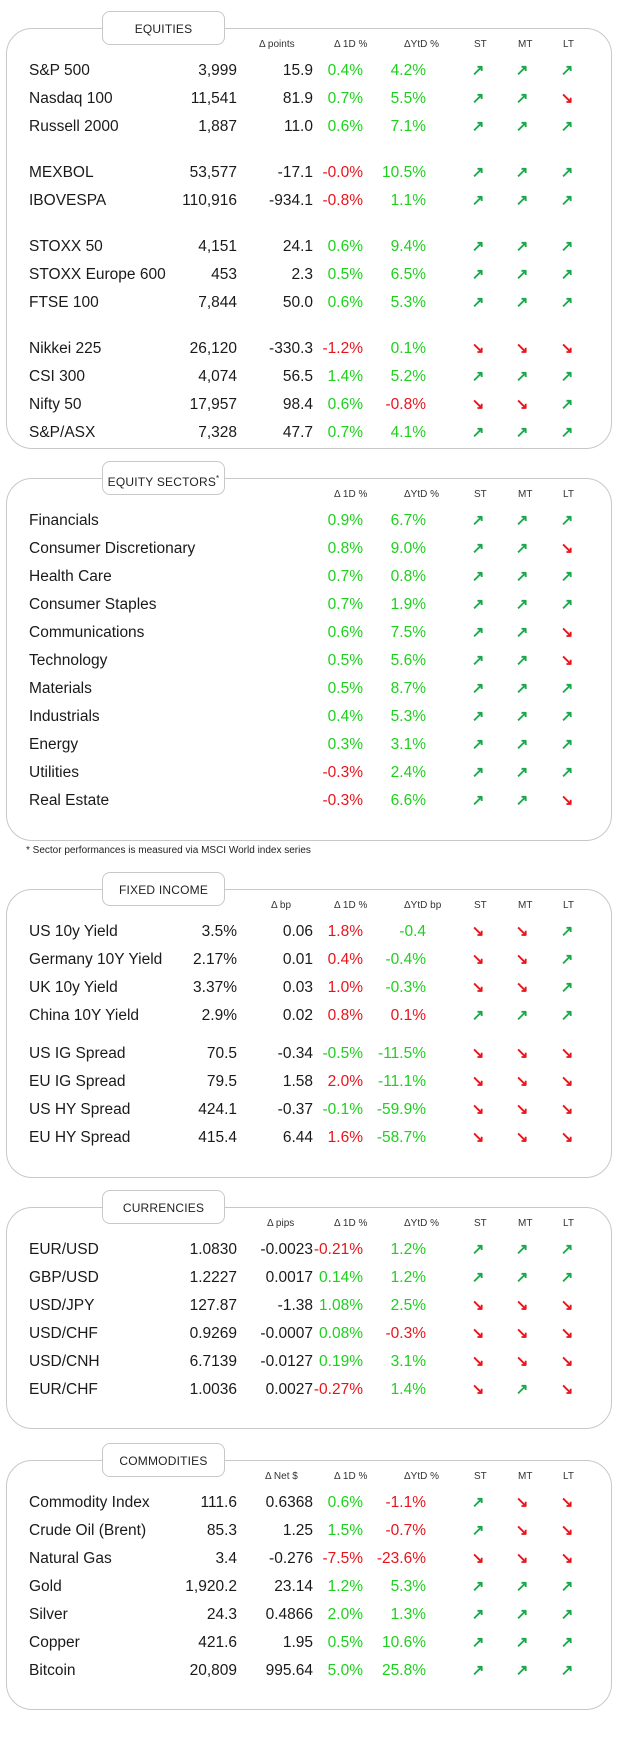  Describe the element at coordinates (309, 71) in the screenshot. I see `table-row: S&P 500 3,999 15.9 0.4% 4.2% ↗ ↗ ↗` at that location.